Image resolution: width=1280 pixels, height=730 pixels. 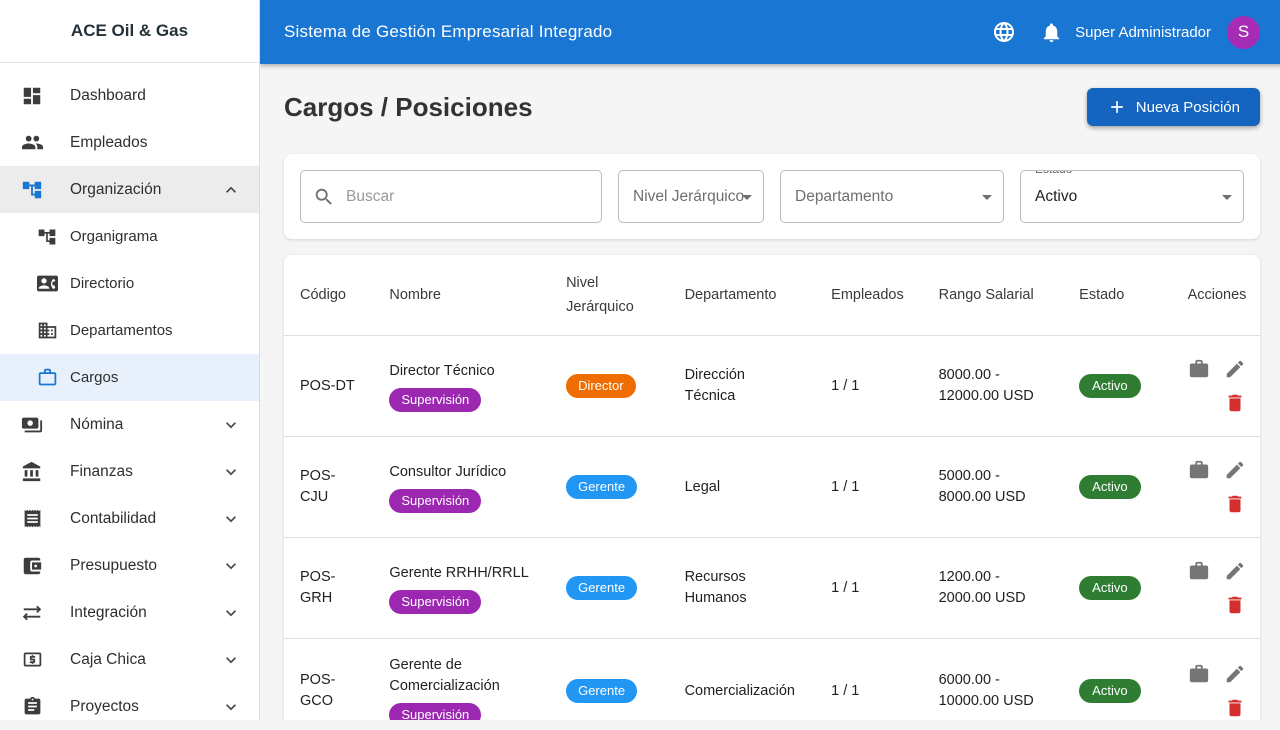 I want to click on sidebar-item-label: Organización, so click(x=116, y=189).